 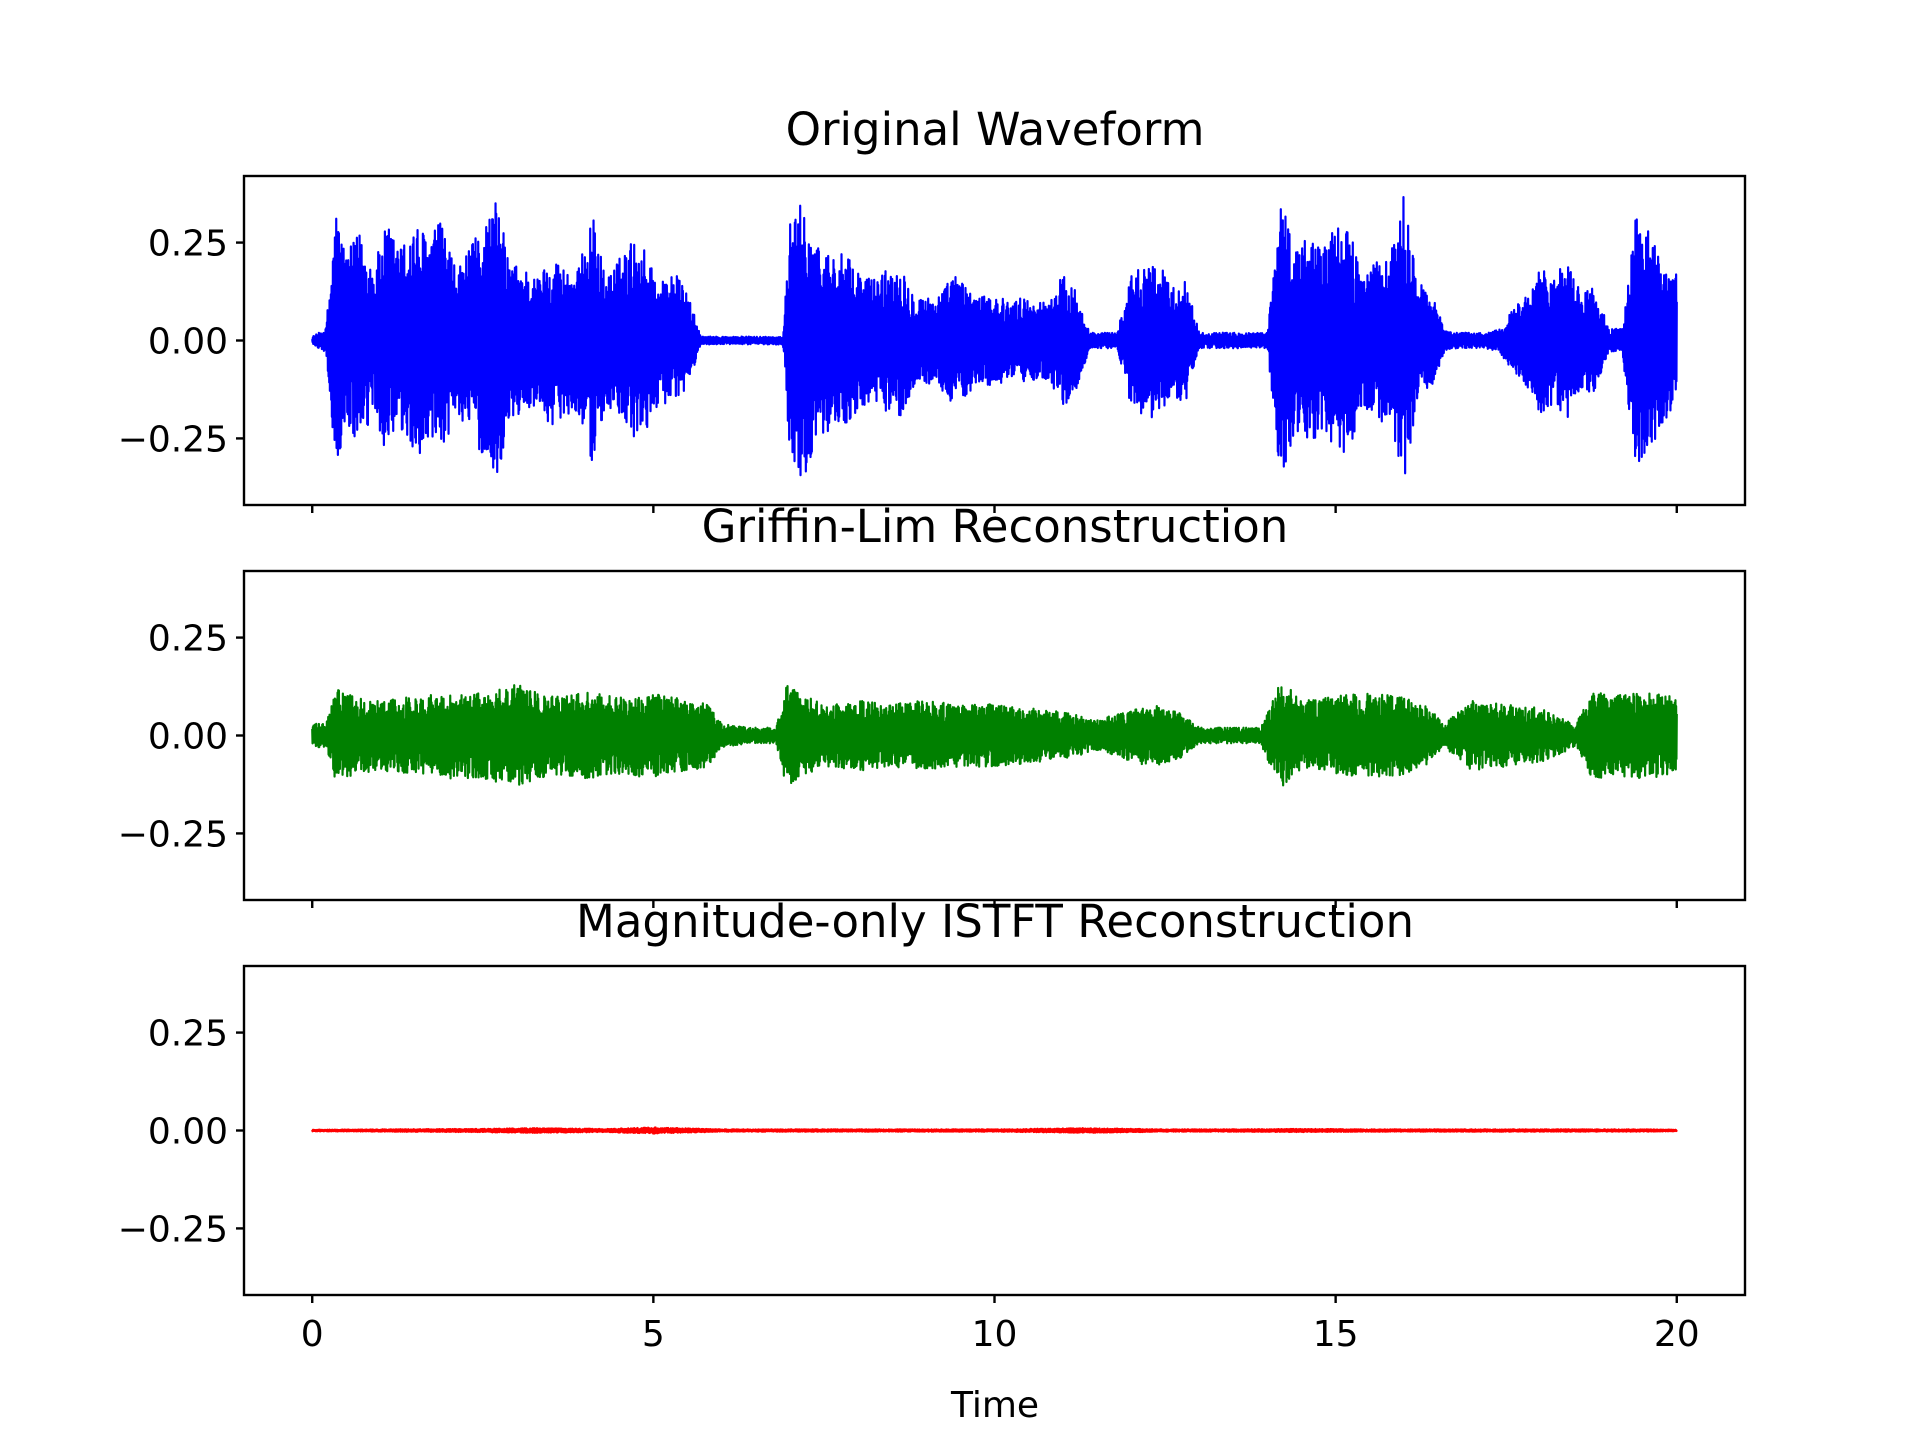 I want to click on panel-title: Original Waveform, so click(x=995, y=129).